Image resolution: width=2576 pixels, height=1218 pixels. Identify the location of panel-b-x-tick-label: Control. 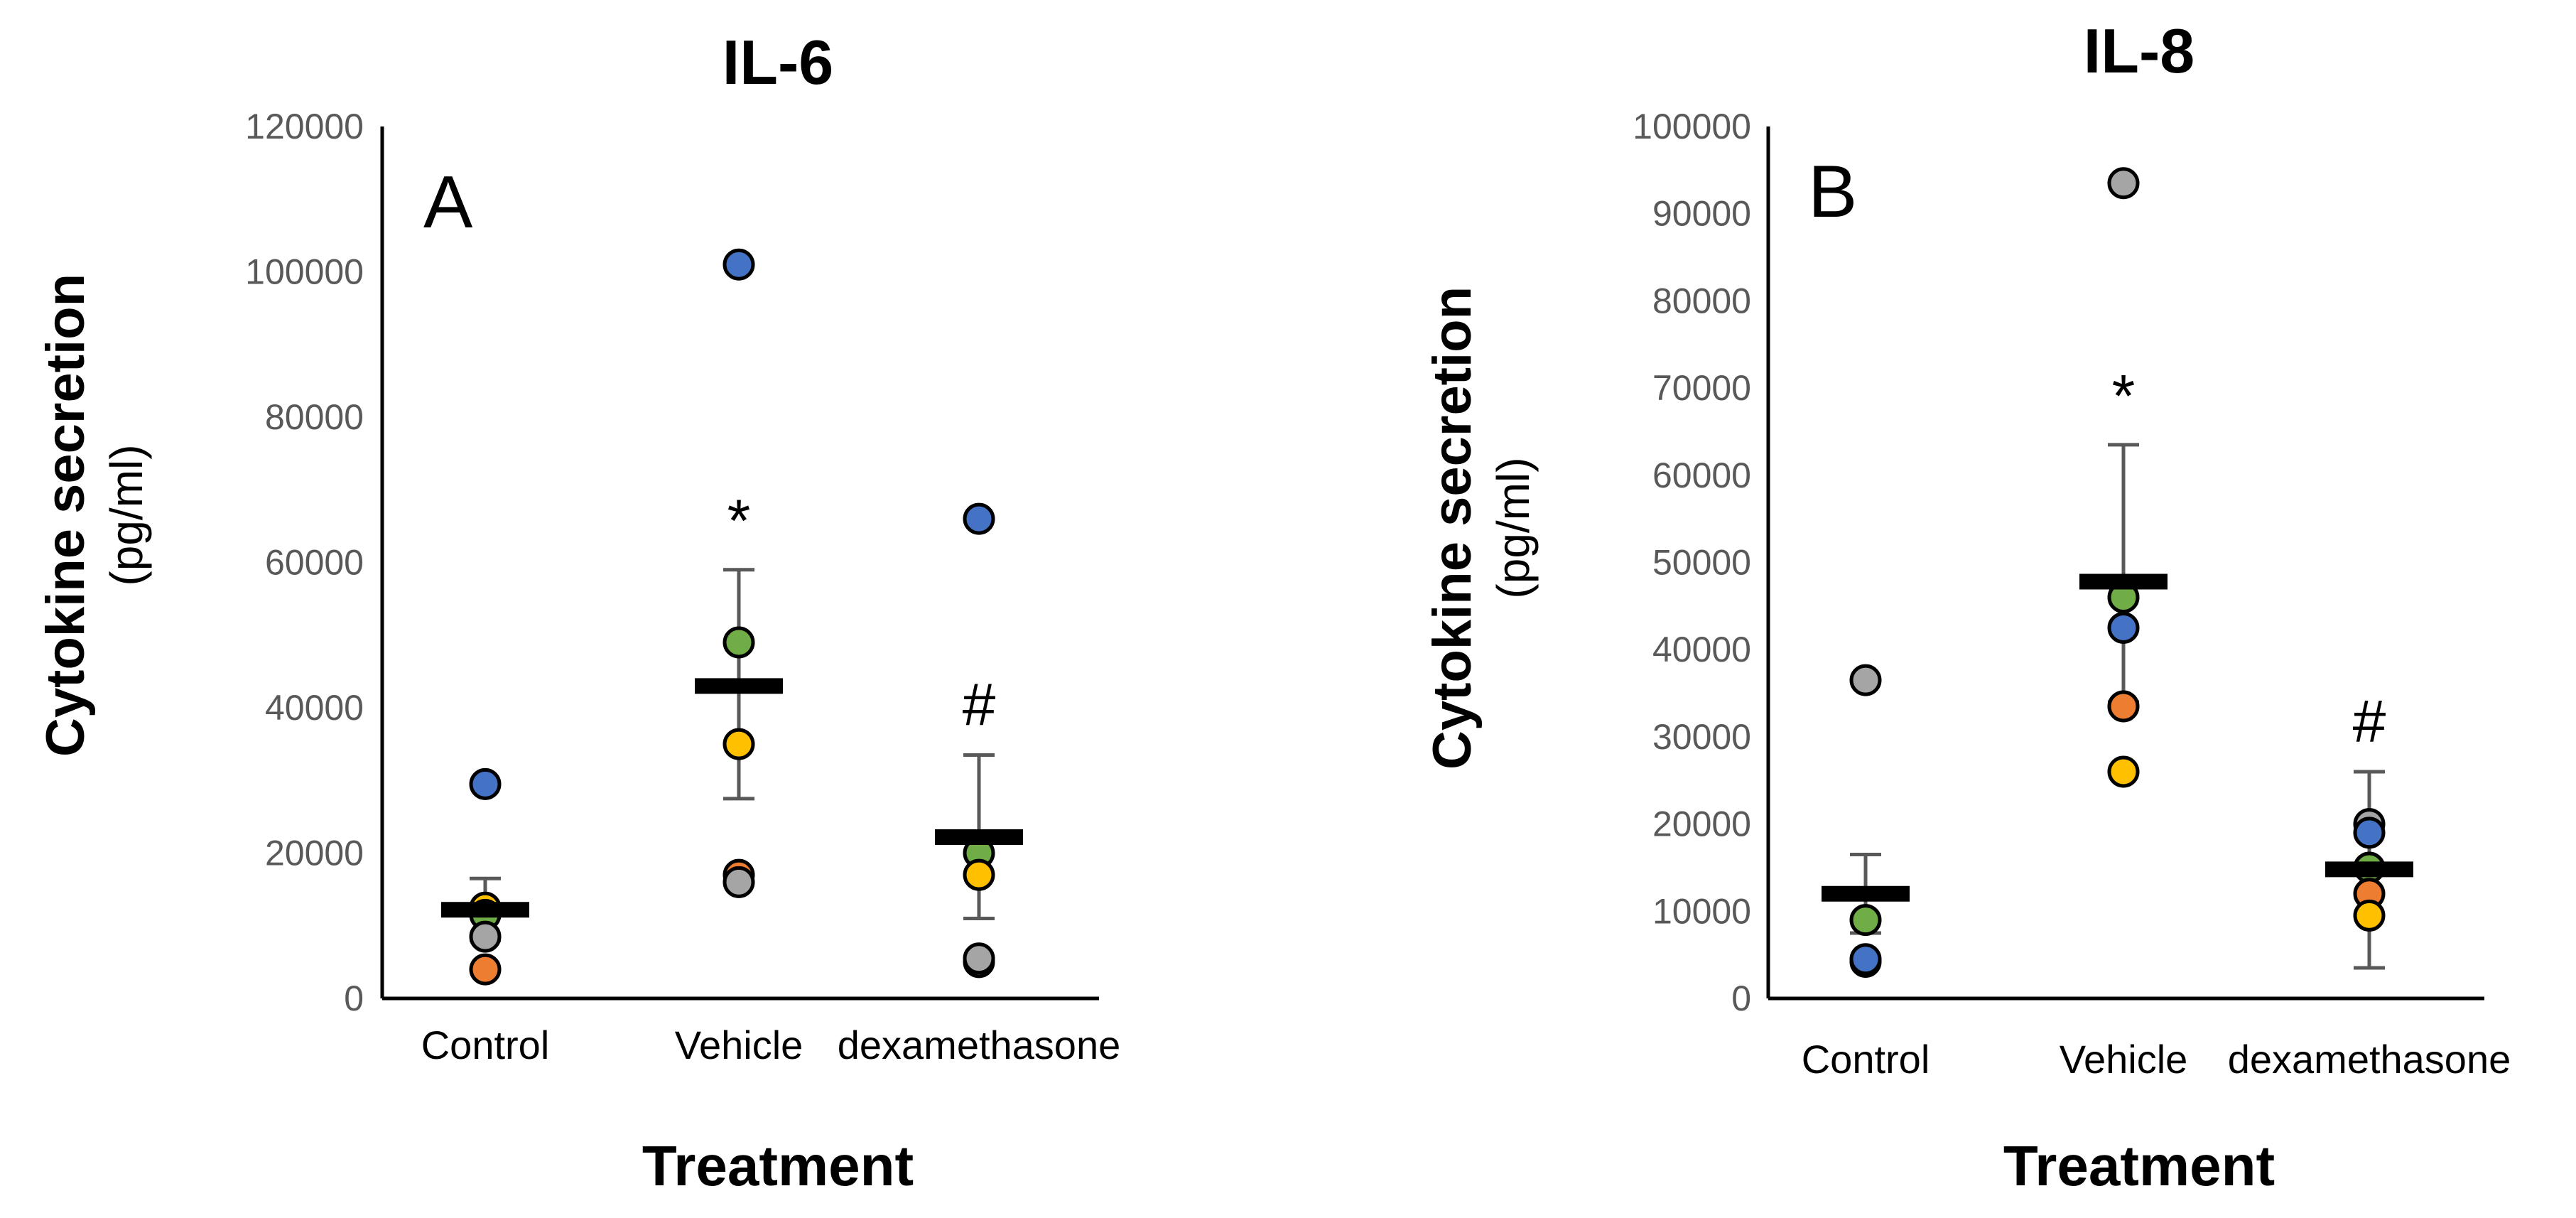
(1866, 1059).